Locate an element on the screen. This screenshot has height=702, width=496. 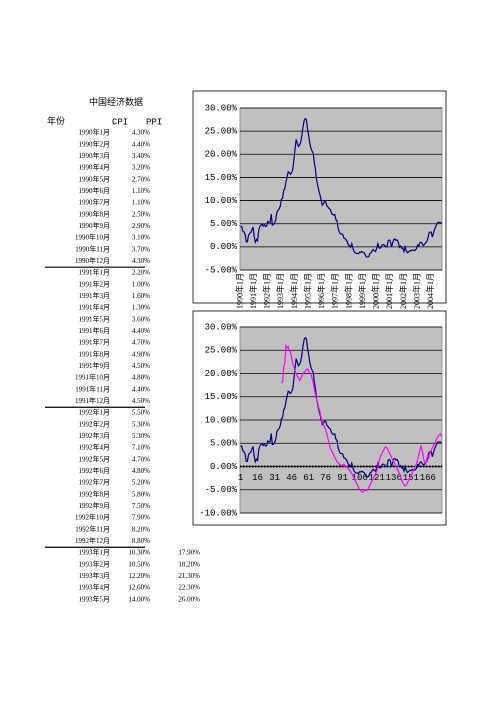
cell-value: 3.40% is located at coordinates (141, 156).